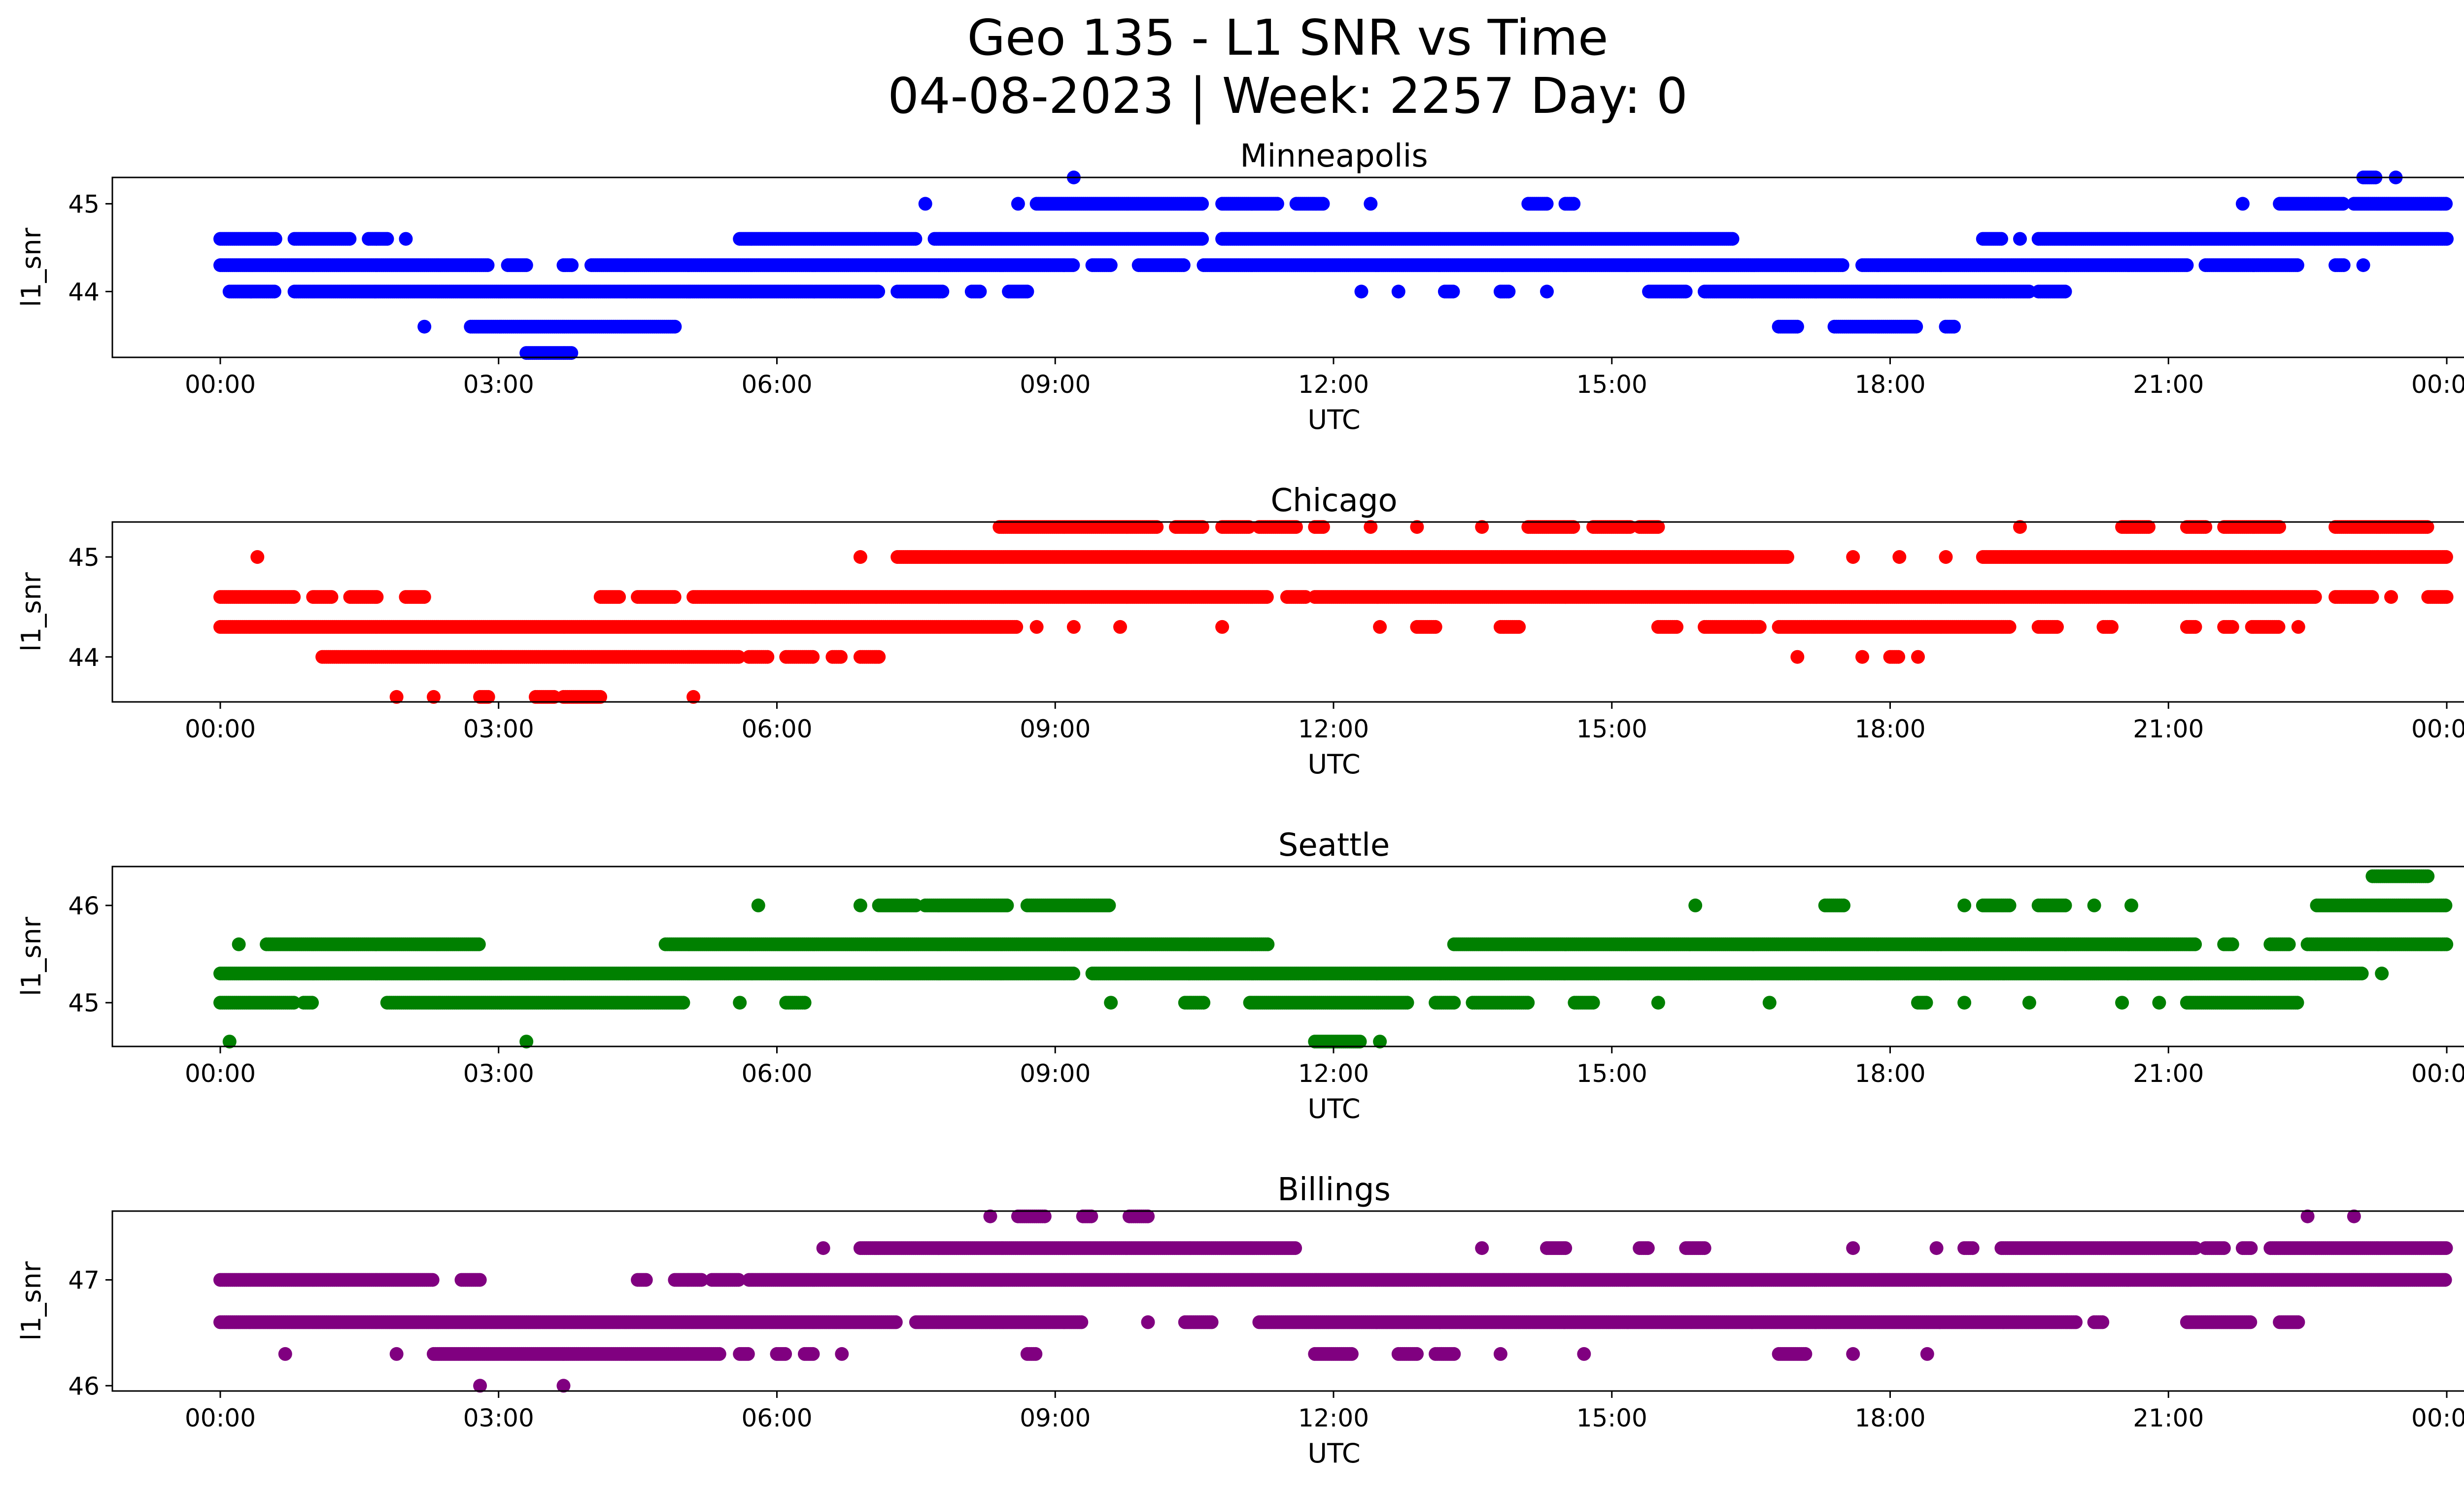  Describe the element at coordinates (1889, 384) in the screenshot. I see `x-tick-label: 18:00` at that location.